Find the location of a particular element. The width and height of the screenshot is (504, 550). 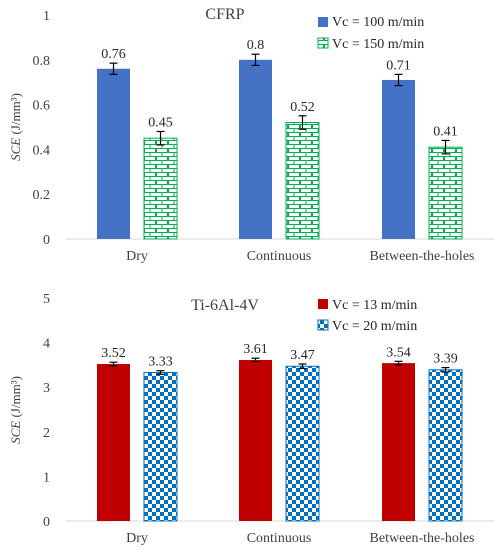

chart-title: Ti-6Al-4V is located at coordinates (225, 305).